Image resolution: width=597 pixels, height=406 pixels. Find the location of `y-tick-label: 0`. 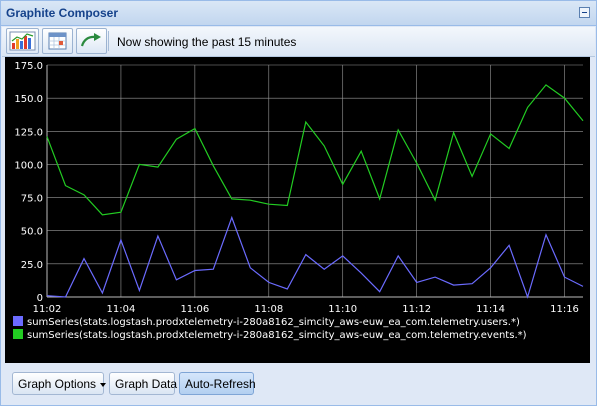

y-tick-label: 0 is located at coordinates (40, 298).